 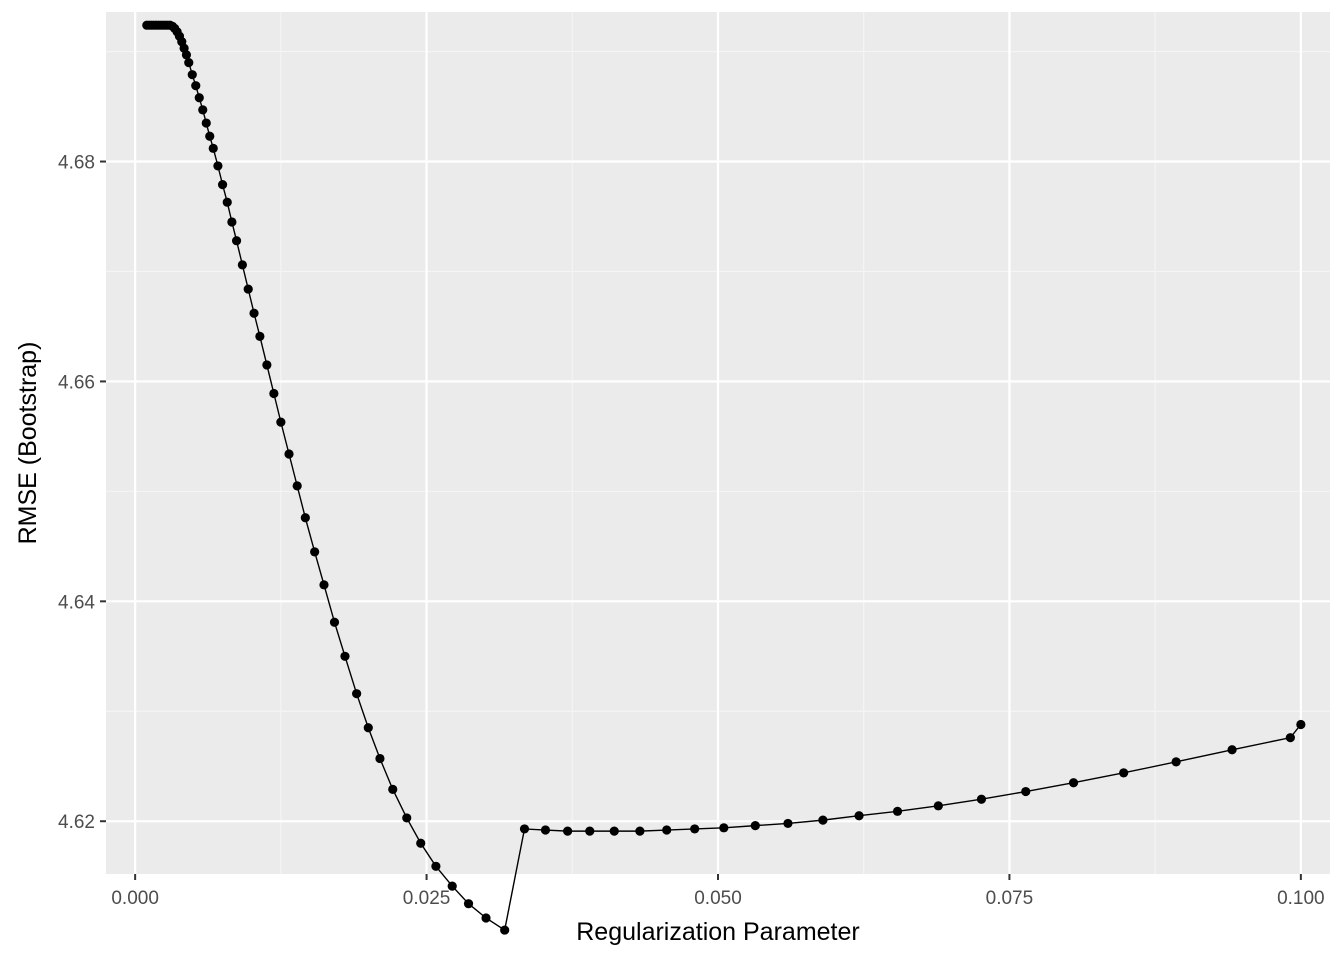 What do you see at coordinates (427, 898) in the screenshot?
I see `x-tick-label: 0.025` at bounding box center [427, 898].